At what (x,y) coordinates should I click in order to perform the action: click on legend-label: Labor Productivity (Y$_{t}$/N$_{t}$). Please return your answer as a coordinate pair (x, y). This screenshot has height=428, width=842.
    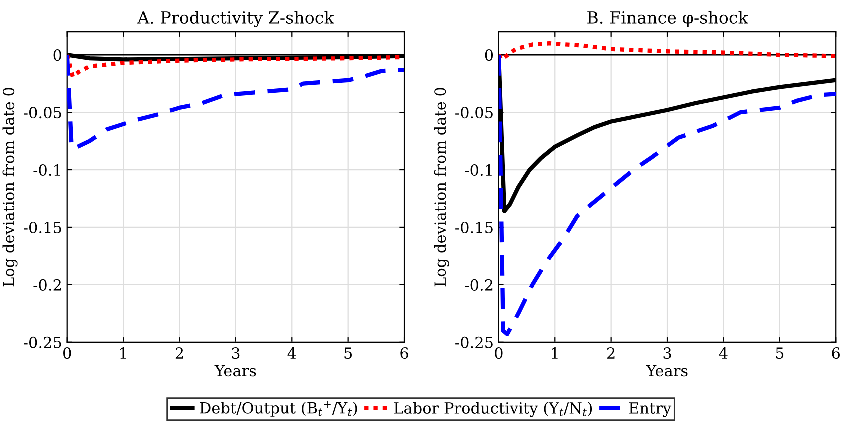
    Looking at the image, I should click on (493, 410).